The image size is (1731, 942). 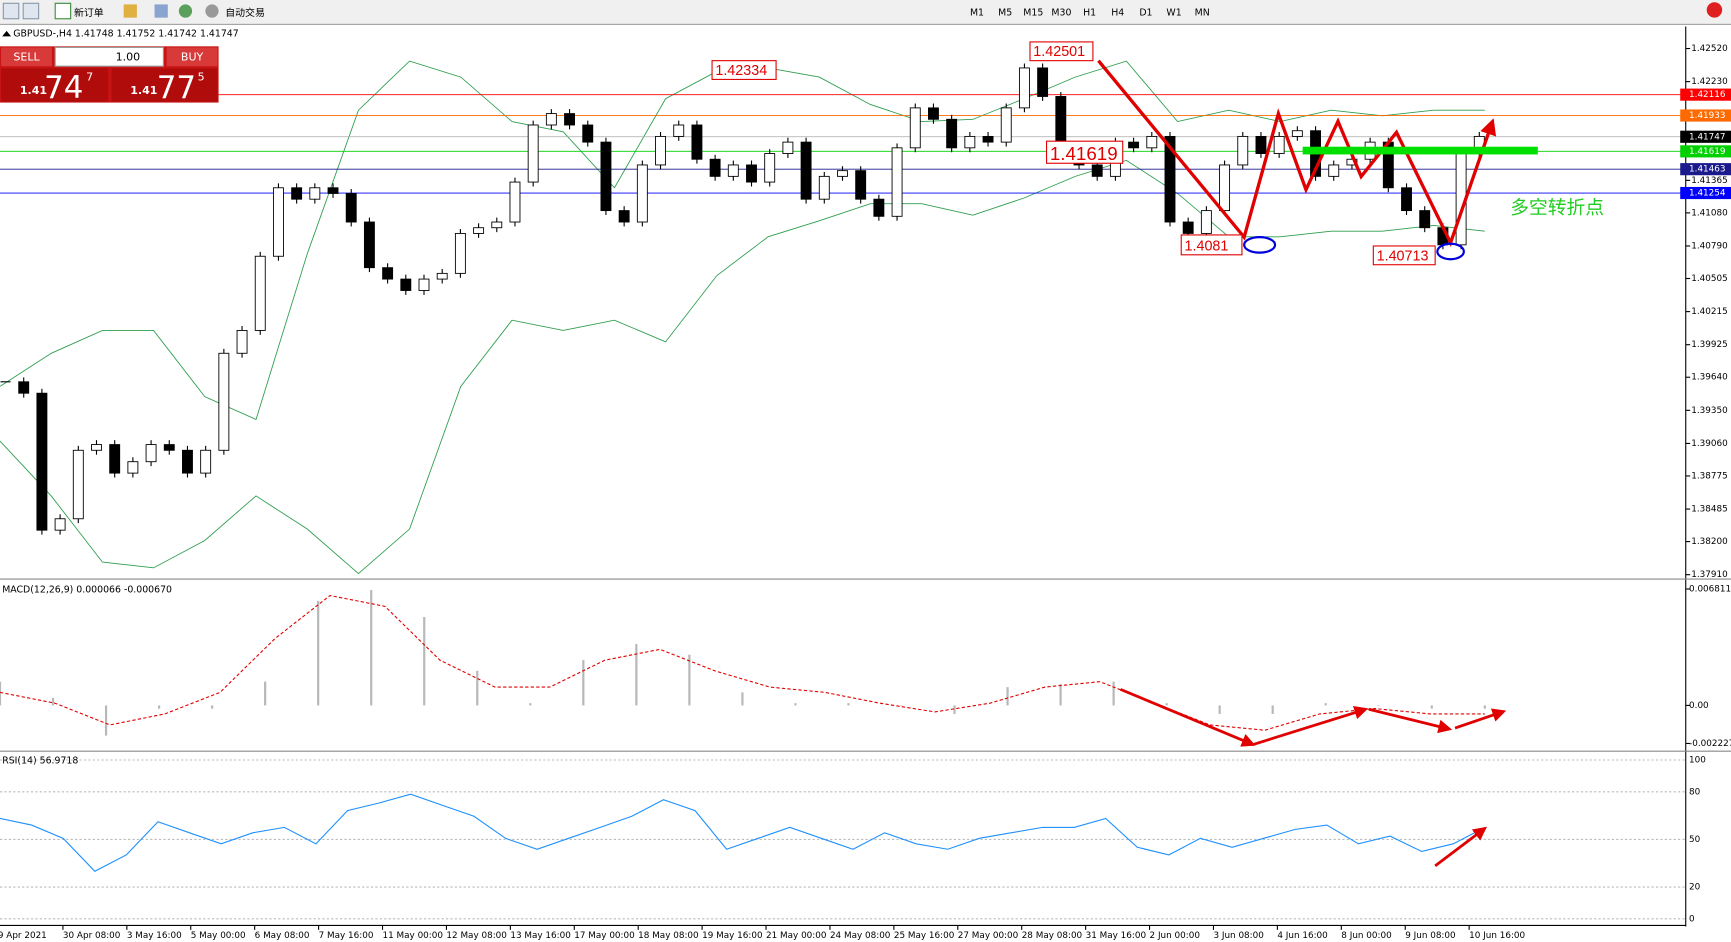 What do you see at coordinates (164, 85) in the screenshot?
I see `buy-price-box` at bounding box center [164, 85].